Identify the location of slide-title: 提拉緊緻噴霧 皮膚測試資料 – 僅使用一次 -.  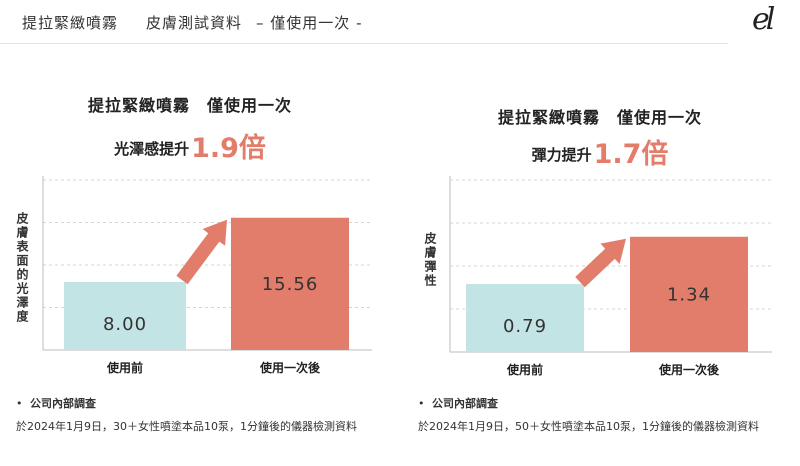
(192, 22).